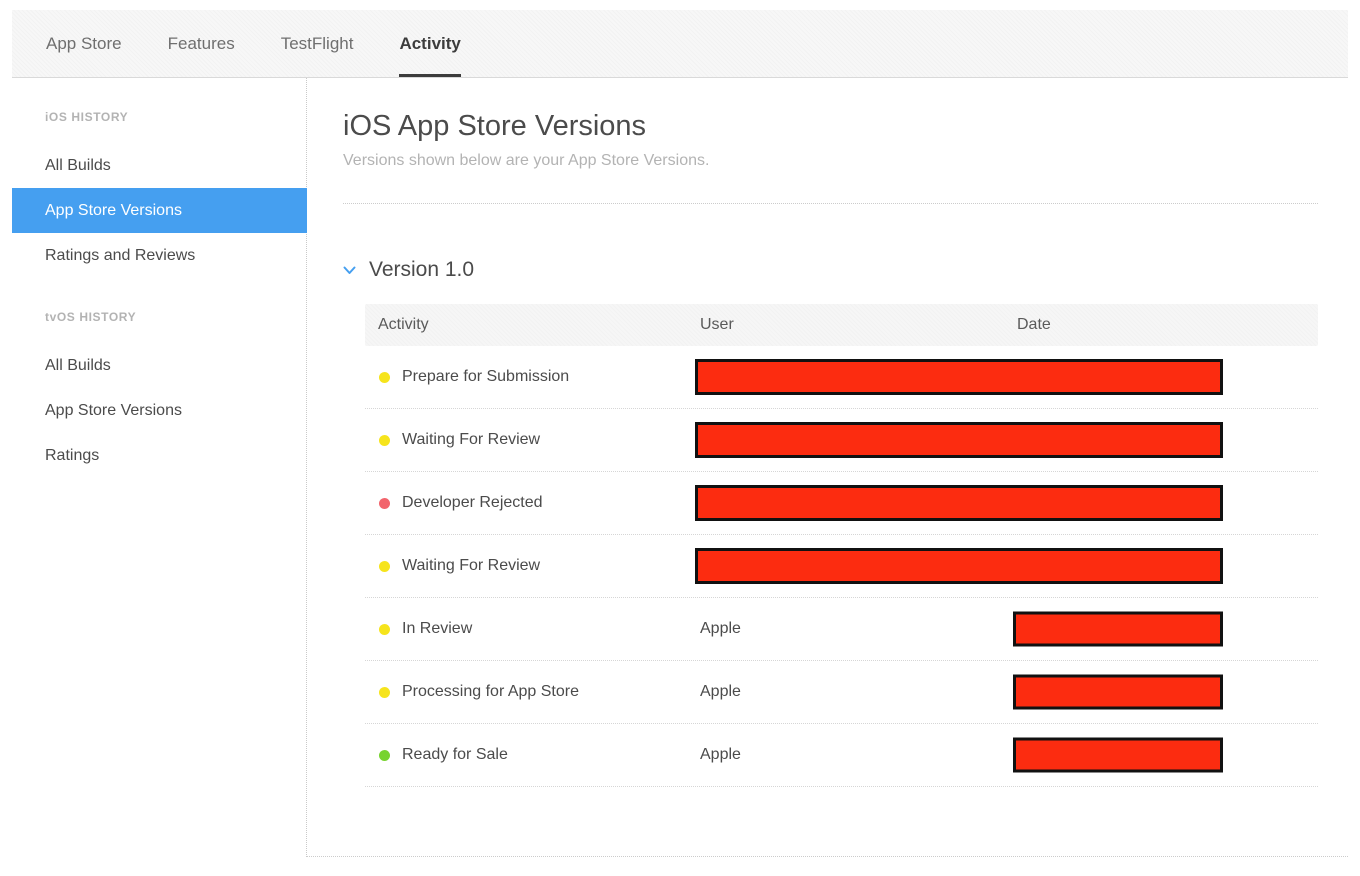  What do you see at coordinates (455, 754) in the screenshot?
I see `activity-label: Ready for Sale` at bounding box center [455, 754].